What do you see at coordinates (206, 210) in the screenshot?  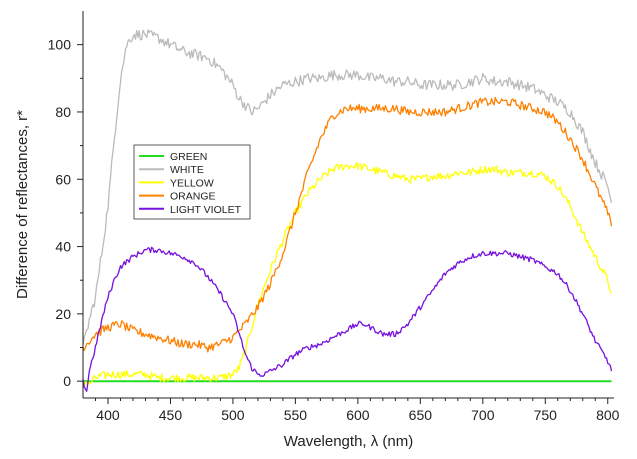 I see `legend-label: LIGHT VIOLET` at bounding box center [206, 210].